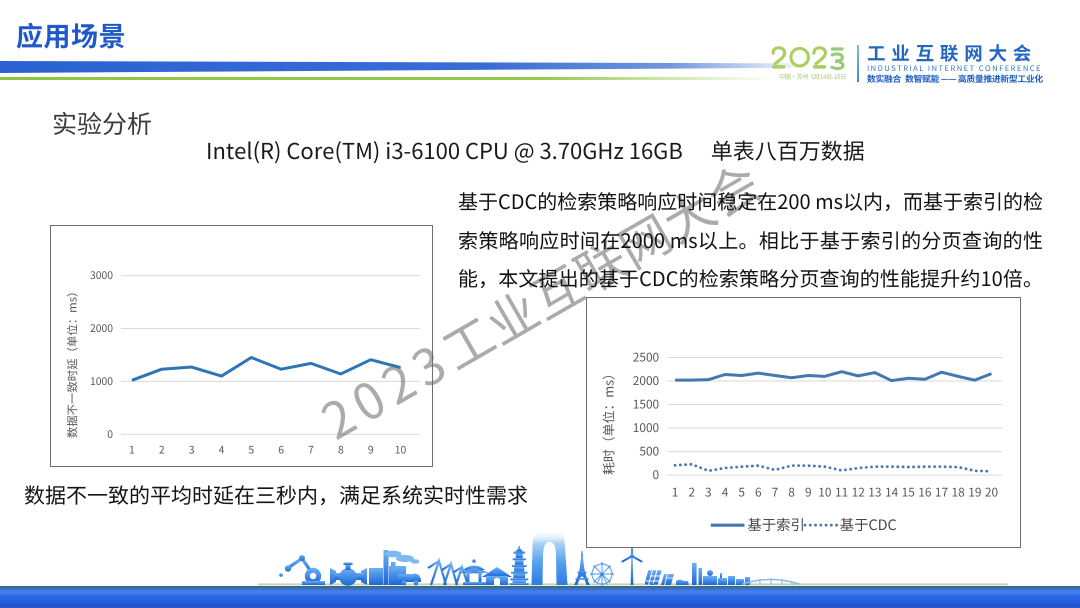 Image resolution: width=1080 pixels, height=608 pixels. Describe the element at coordinates (942, 491) in the screenshot. I see `svg-text: 17` at that location.